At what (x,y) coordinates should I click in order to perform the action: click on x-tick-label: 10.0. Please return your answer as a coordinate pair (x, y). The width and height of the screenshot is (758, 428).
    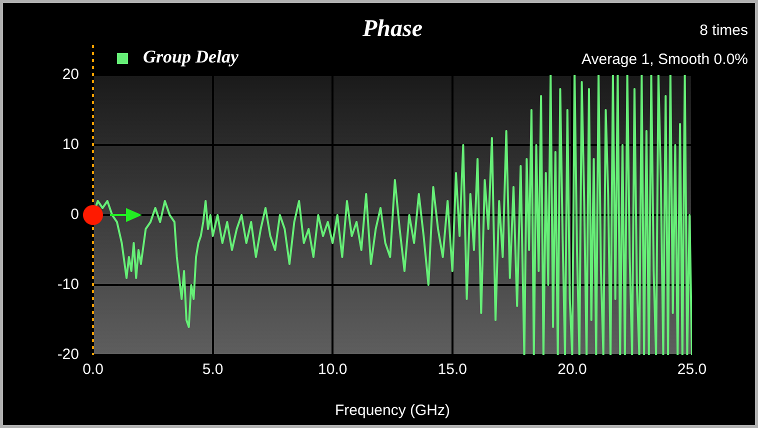
    Looking at the image, I should click on (333, 369).